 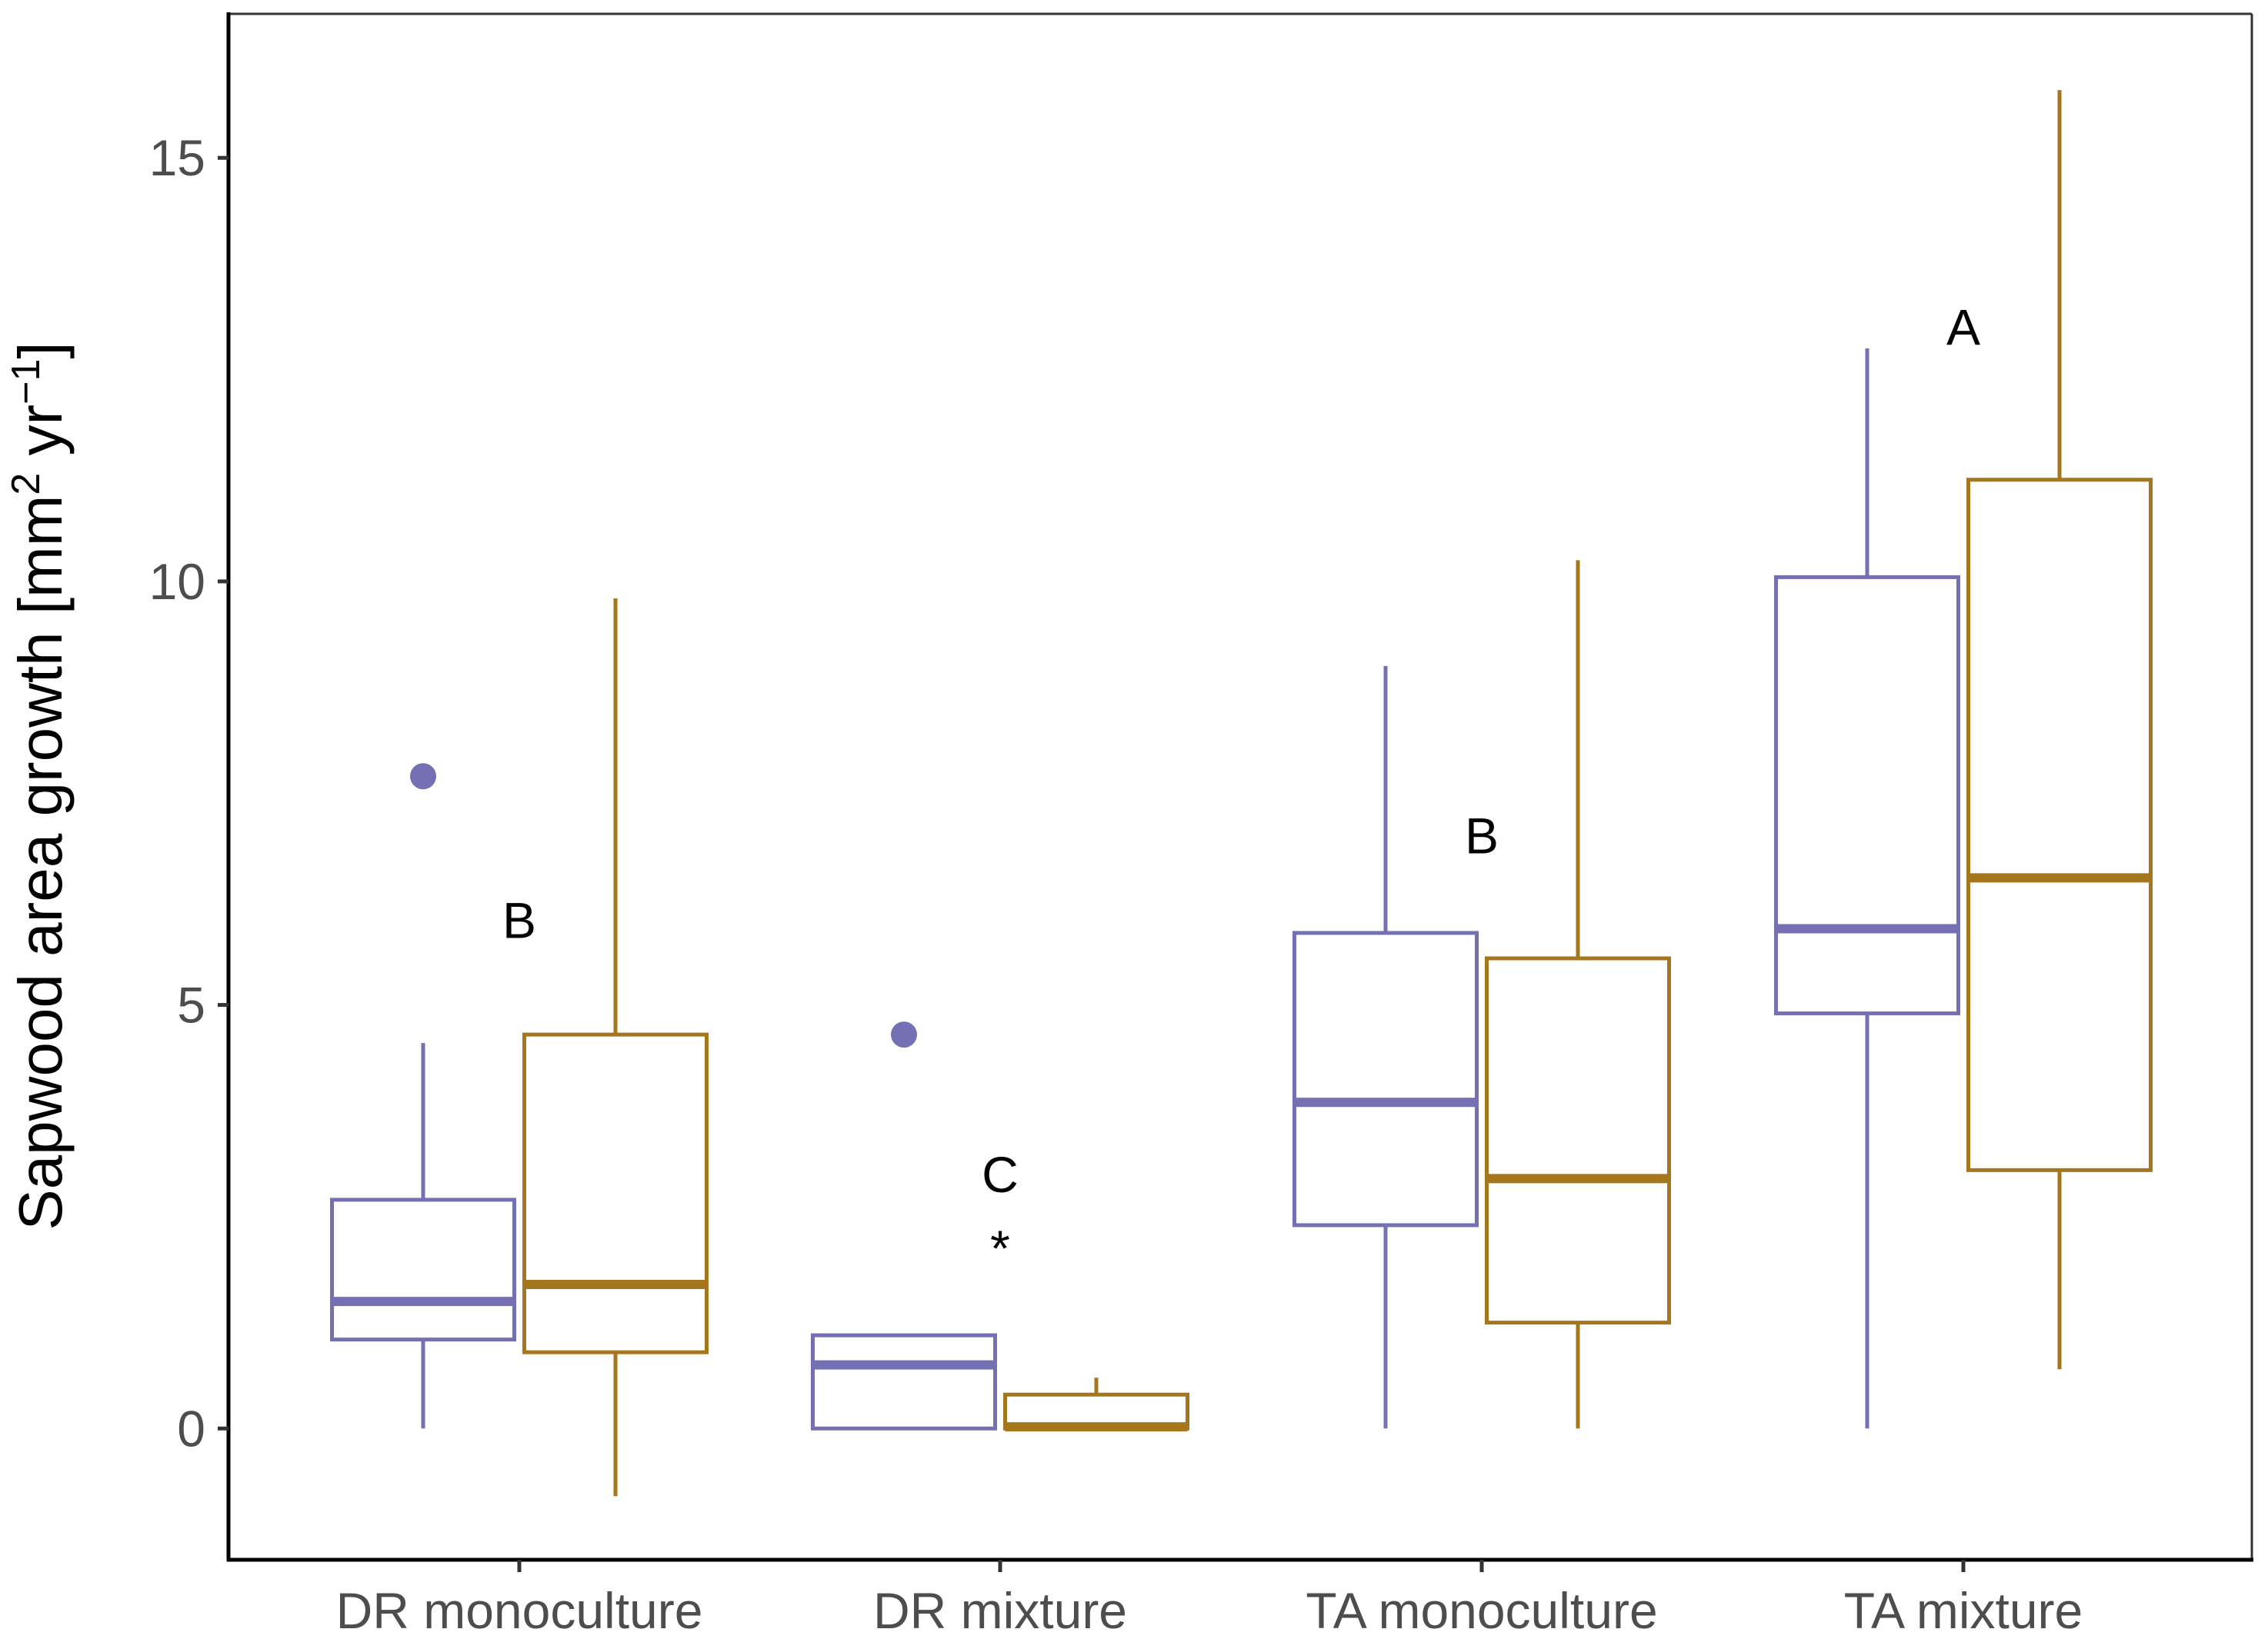 I want to click on significance-letter: C, so click(x=1001, y=1174).